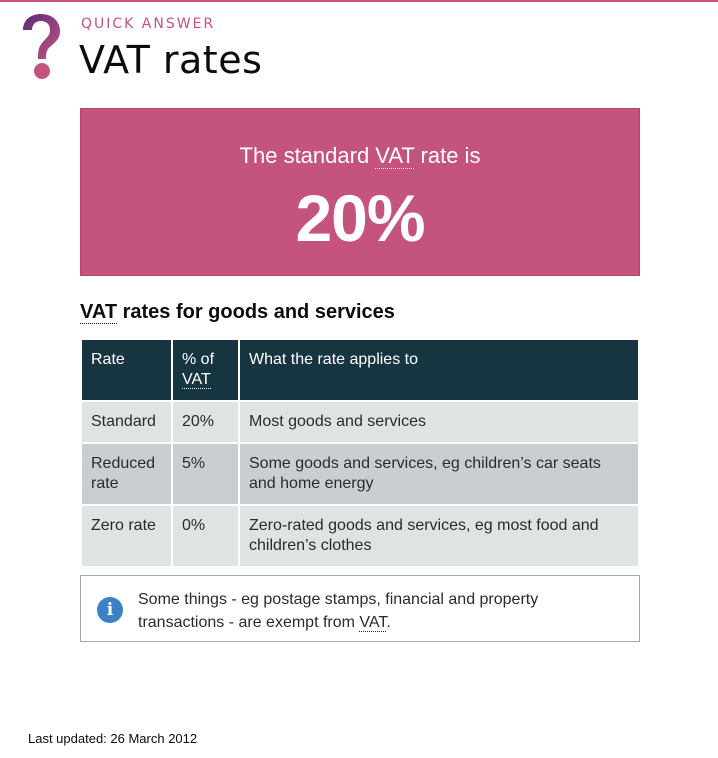  Describe the element at coordinates (307, 155) in the screenshot. I see `highlight-lead-prefix: The standard` at that location.